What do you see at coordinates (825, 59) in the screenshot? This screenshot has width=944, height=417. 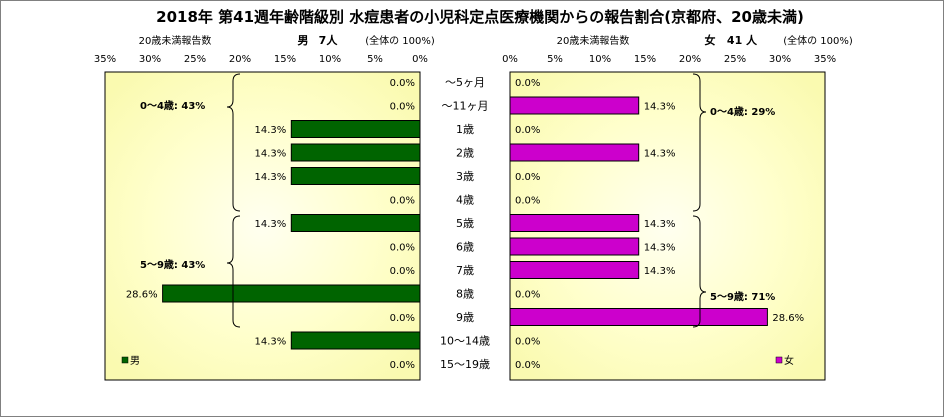 I see `right-tick-label: 35%` at bounding box center [825, 59].